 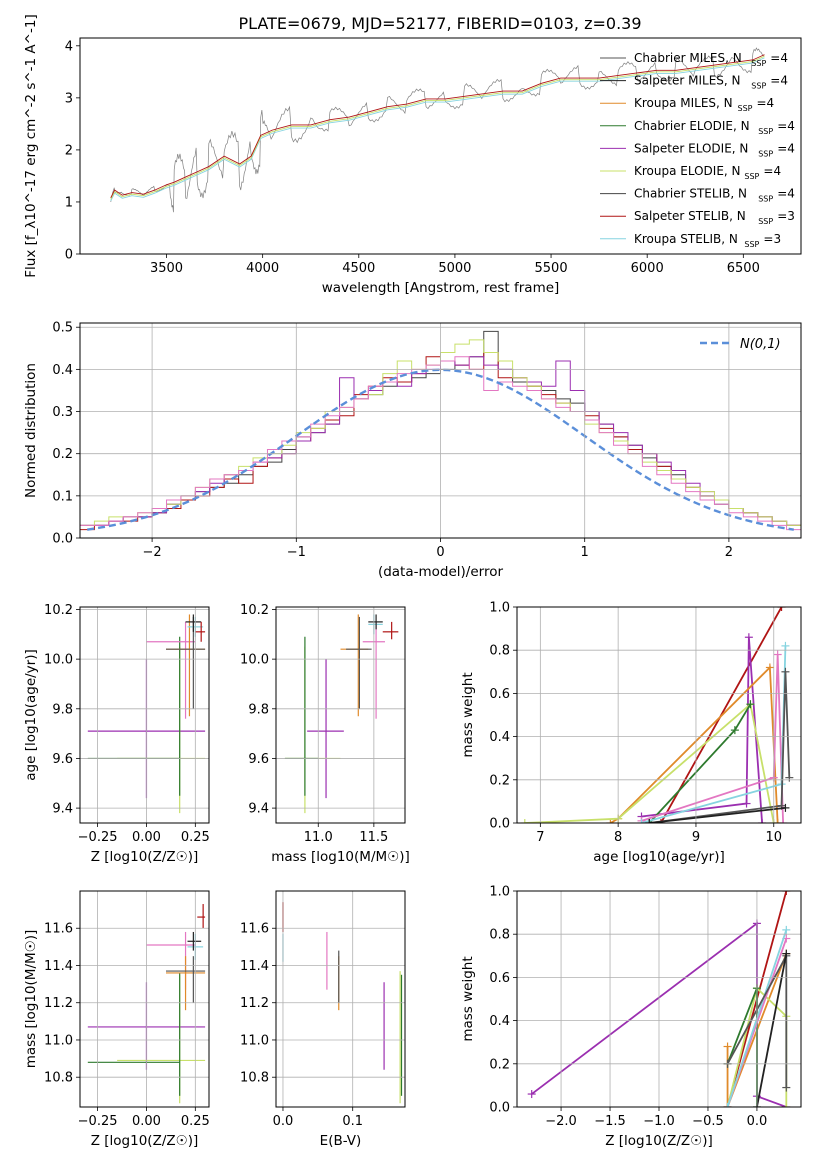 What do you see at coordinates (58, 1078) in the screenshot?
I see `y-tick-label: 10.8` at bounding box center [58, 1078].